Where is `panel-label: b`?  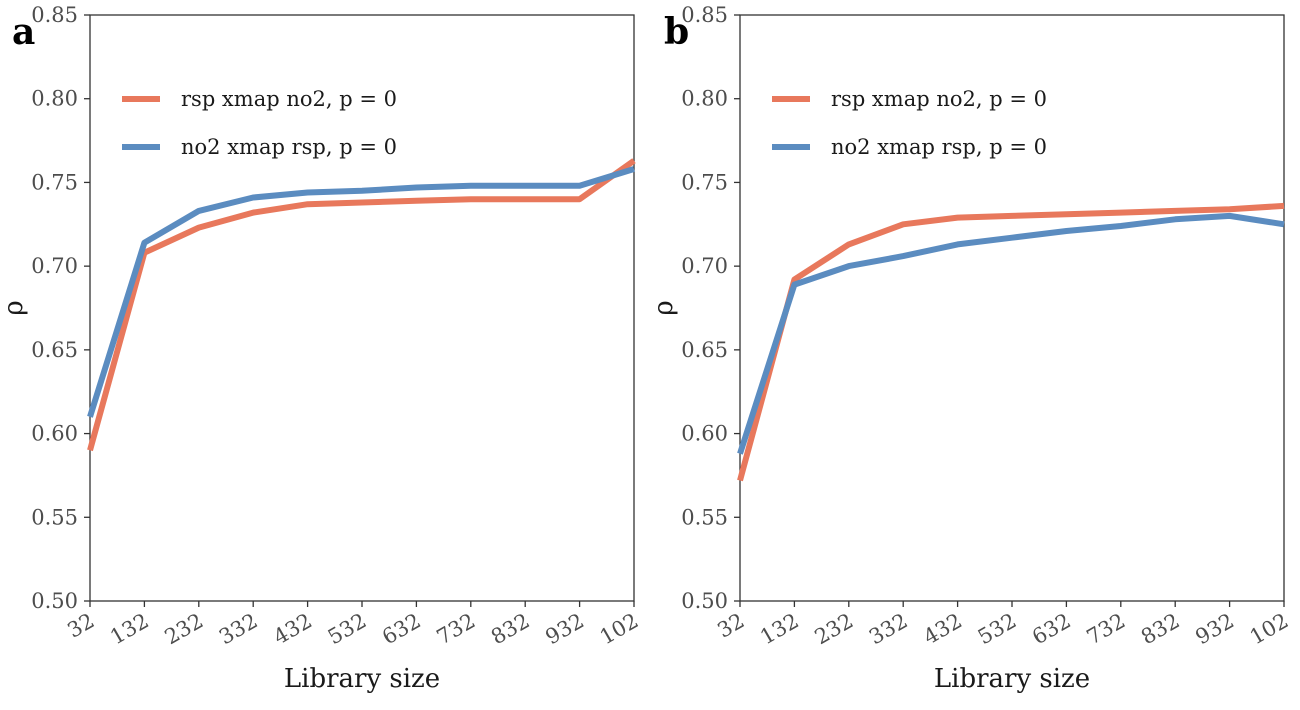 panel-label: b is located at coordinates (676, 32).